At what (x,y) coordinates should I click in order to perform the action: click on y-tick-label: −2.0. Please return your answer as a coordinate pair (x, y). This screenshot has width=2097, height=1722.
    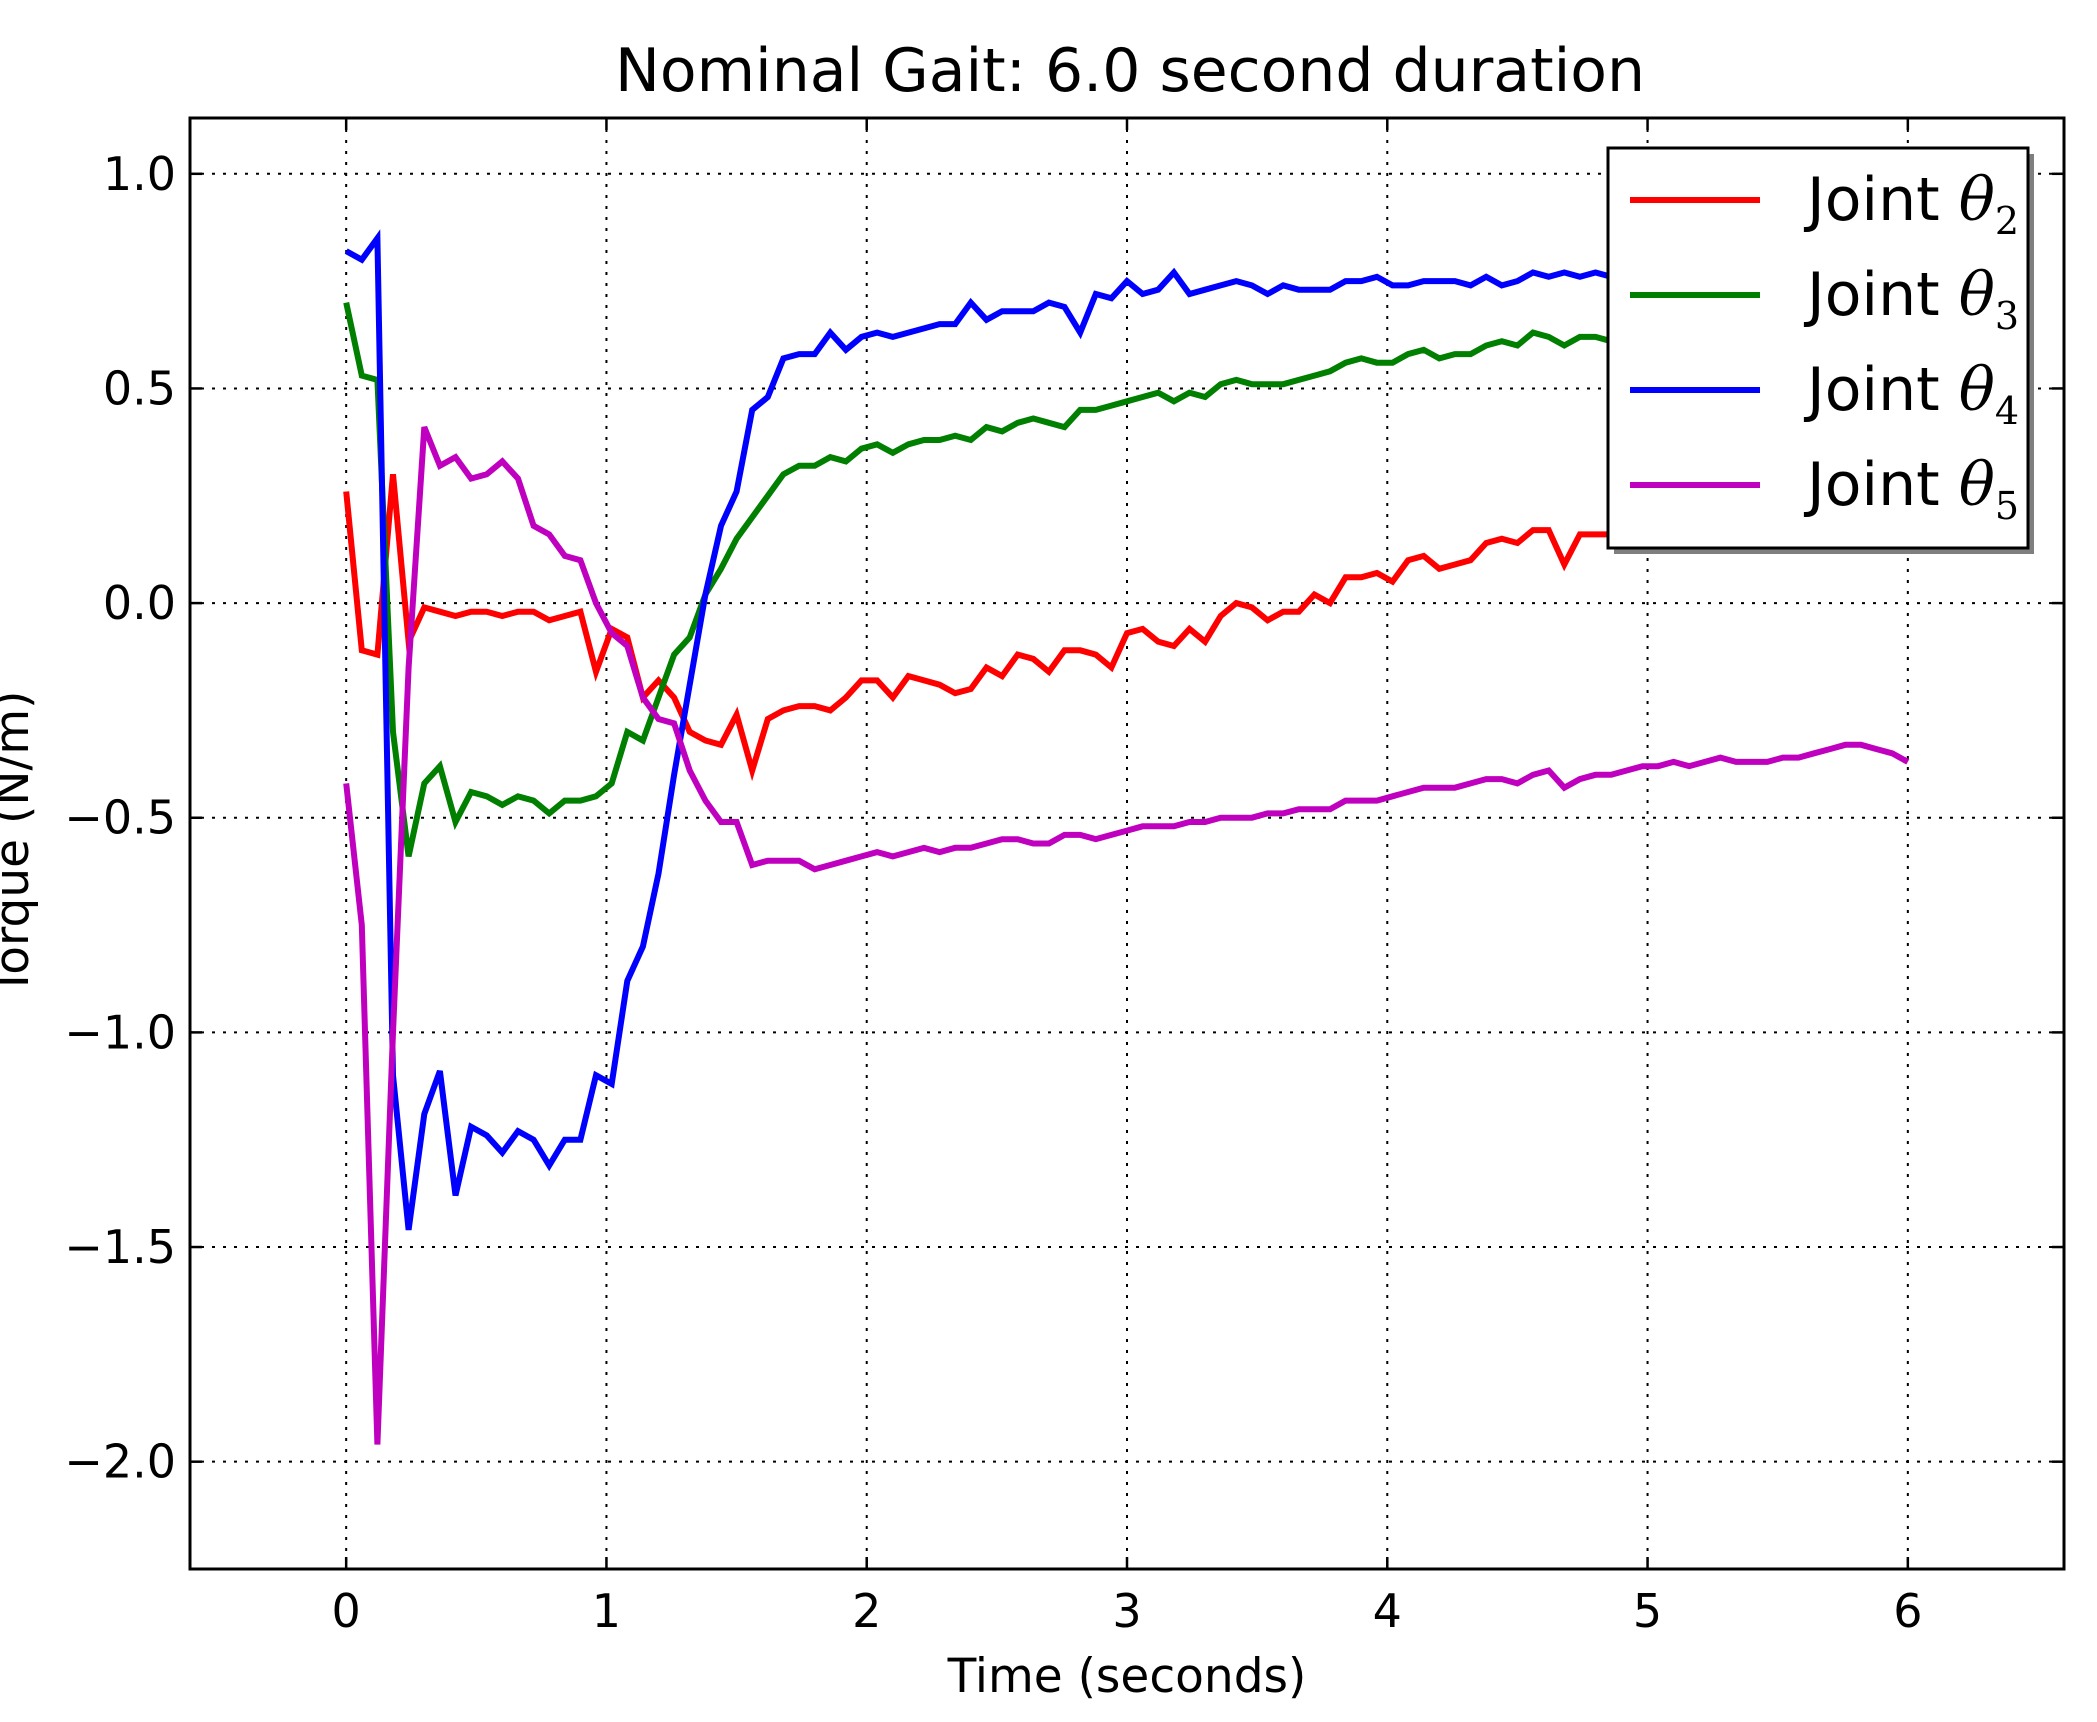
    Looking at the image, I should click on (120, 1462).